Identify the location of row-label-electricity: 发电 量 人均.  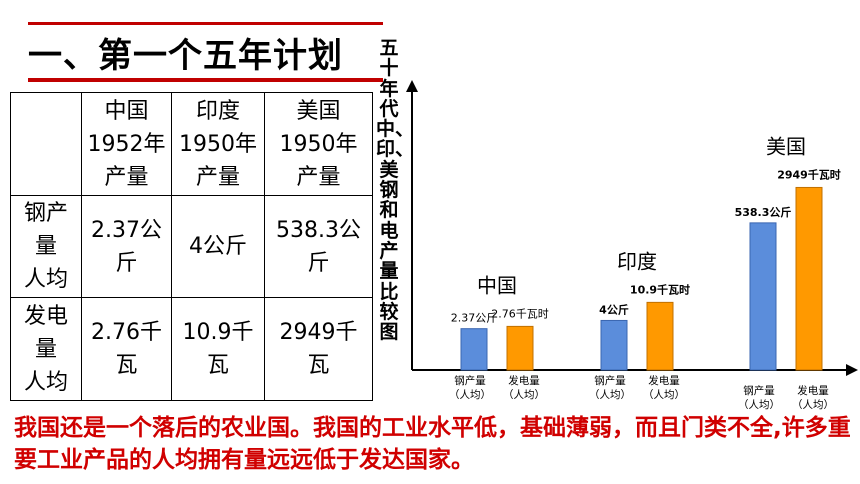
(46, 349).